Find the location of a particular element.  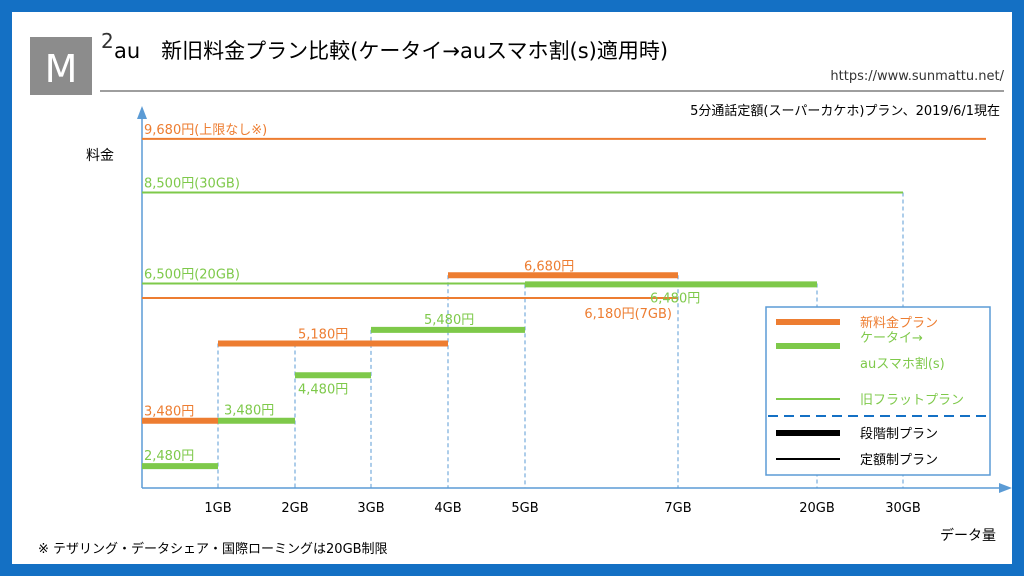

x-tick-label: 20GB is located at coordinates (817, 508).